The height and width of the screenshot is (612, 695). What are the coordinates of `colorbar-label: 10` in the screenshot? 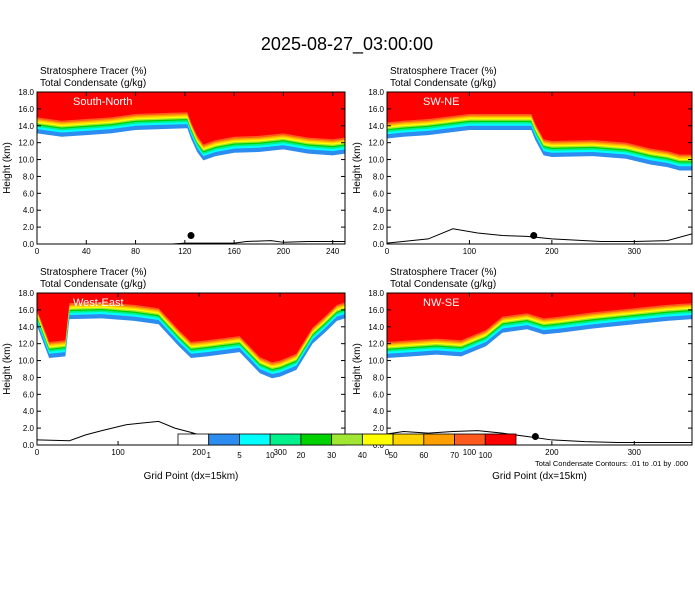 It's located at (270, 455).